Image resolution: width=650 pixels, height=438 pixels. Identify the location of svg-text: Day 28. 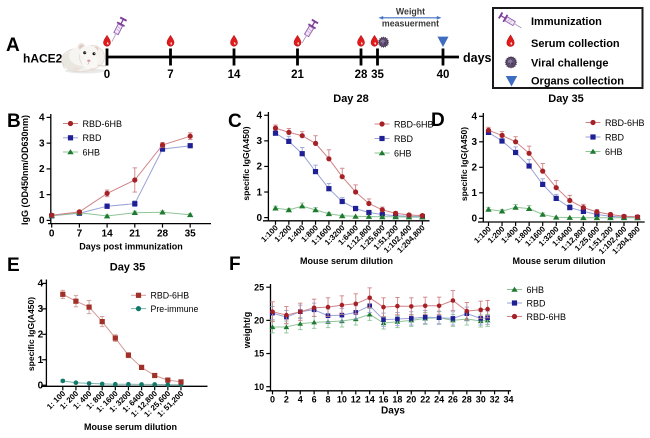
(350, 99).